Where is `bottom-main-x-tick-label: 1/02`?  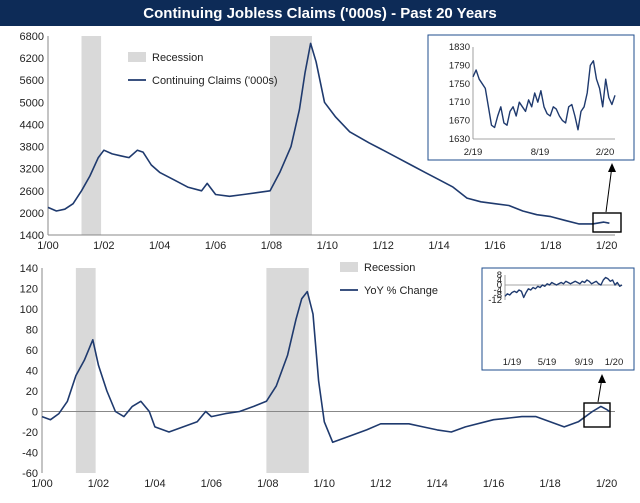 bottom-main-x-tick-label: 1/02 is located at coordinates (98, 484).